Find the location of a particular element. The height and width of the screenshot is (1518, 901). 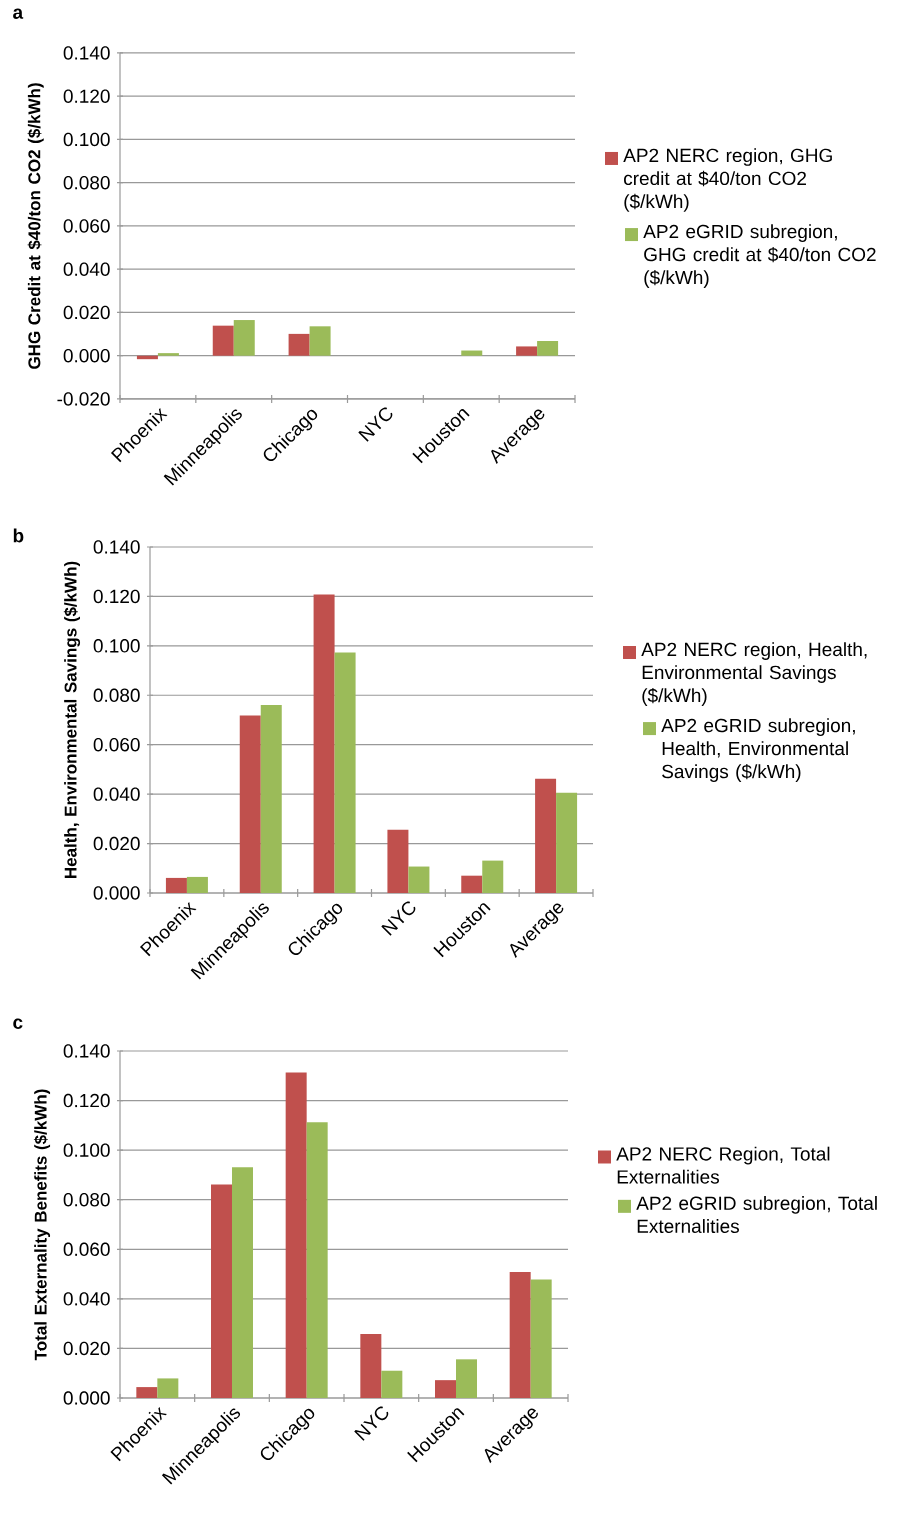

chart-title: b is located at coordinates (18, 535).